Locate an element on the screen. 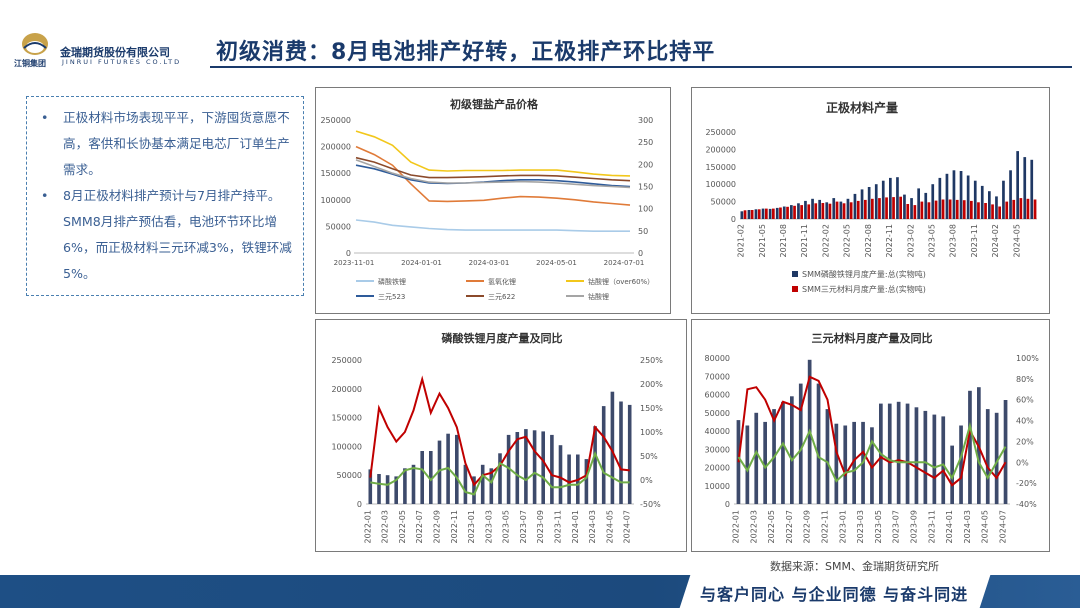 This screenshot has width=1080, height=608. footer-slogan: 与客户同心 与企业同德 与奋斗同进 is located at coordinates (834, 594).